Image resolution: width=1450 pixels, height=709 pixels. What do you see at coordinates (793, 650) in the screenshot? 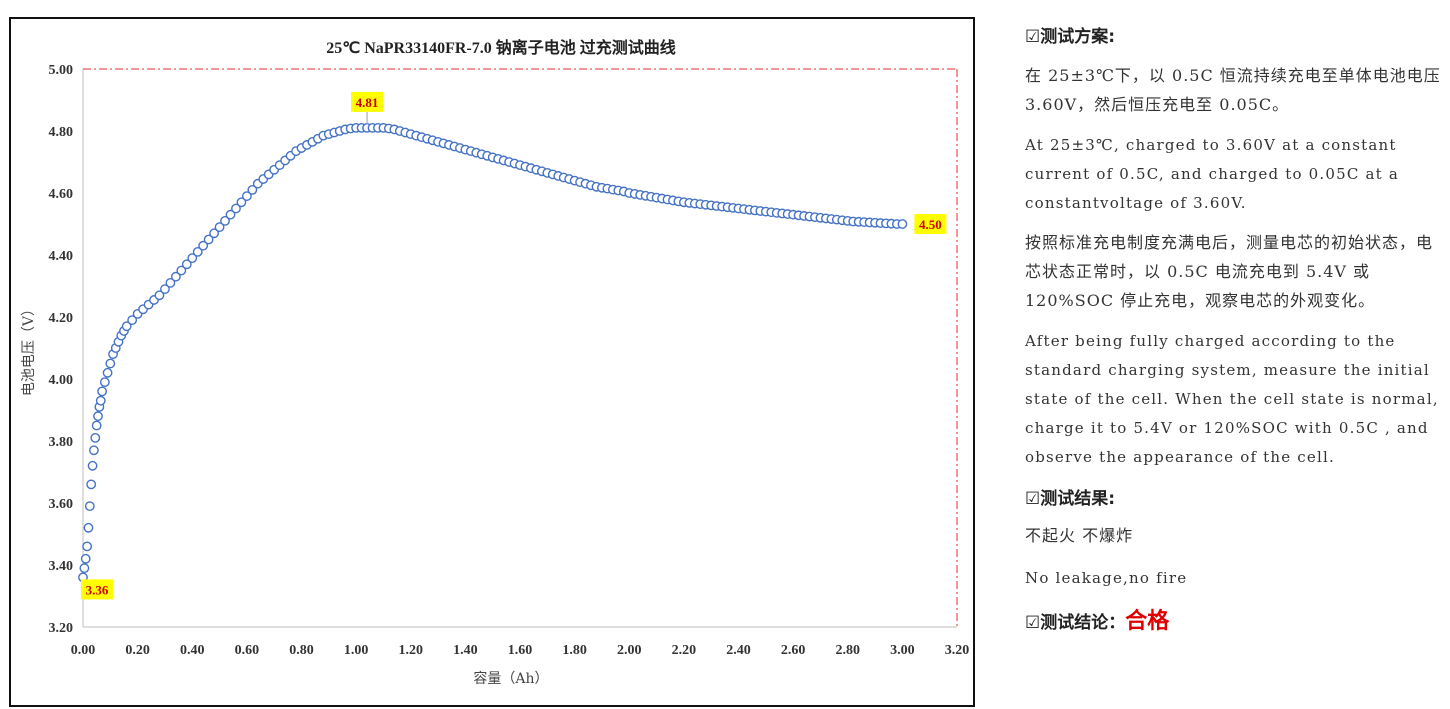
I see `x-tick-label: 2.60` at bounding box center [793, 650].